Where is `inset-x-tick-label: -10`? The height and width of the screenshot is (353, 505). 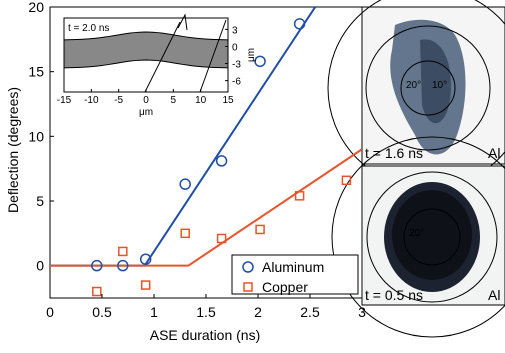
inset-x-tick-label: -10 is located at coordinates (91, 100).